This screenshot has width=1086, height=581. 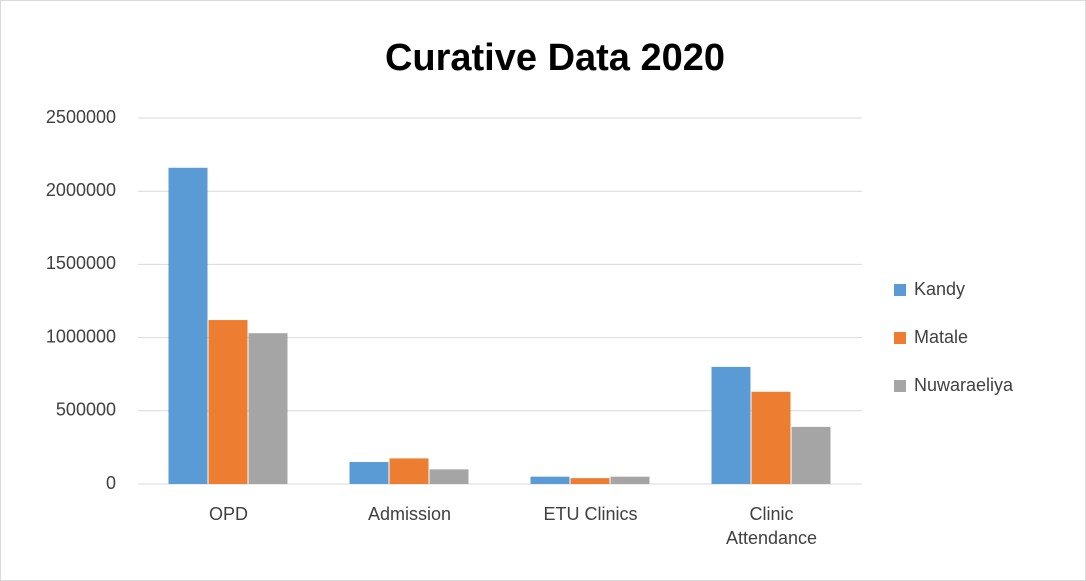 I want to click on legend-label: Kandy, so click(x=939, y=289).